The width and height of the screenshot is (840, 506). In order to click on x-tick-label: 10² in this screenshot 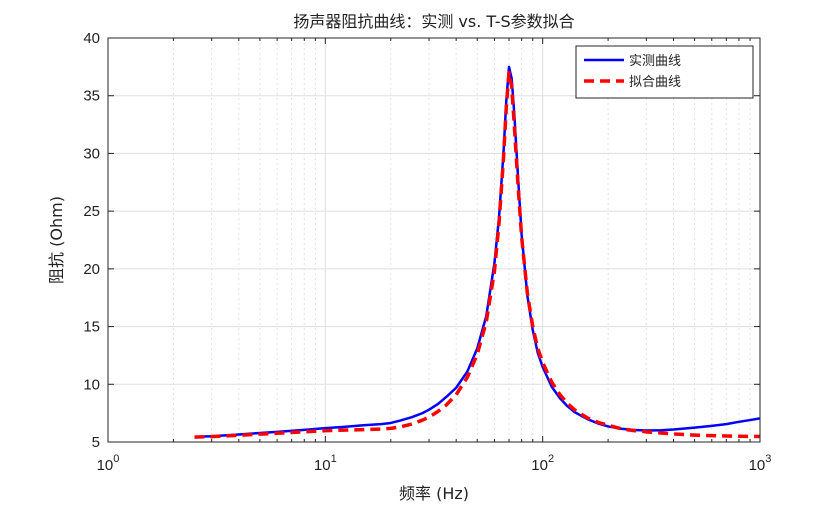, I will do `click(542, 463)`.